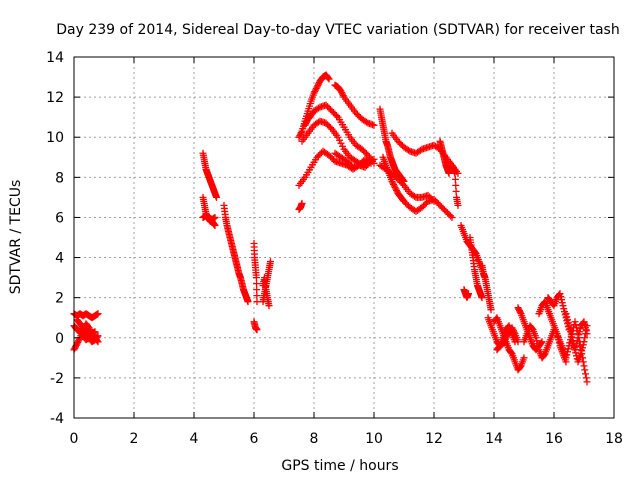 Image resolution: width=640 pixels, height=480 pixels. What do you see at coordinates (134, 439) in the screenshot?
I see `x-tick-label: 2` at bounding box center [134, 439].